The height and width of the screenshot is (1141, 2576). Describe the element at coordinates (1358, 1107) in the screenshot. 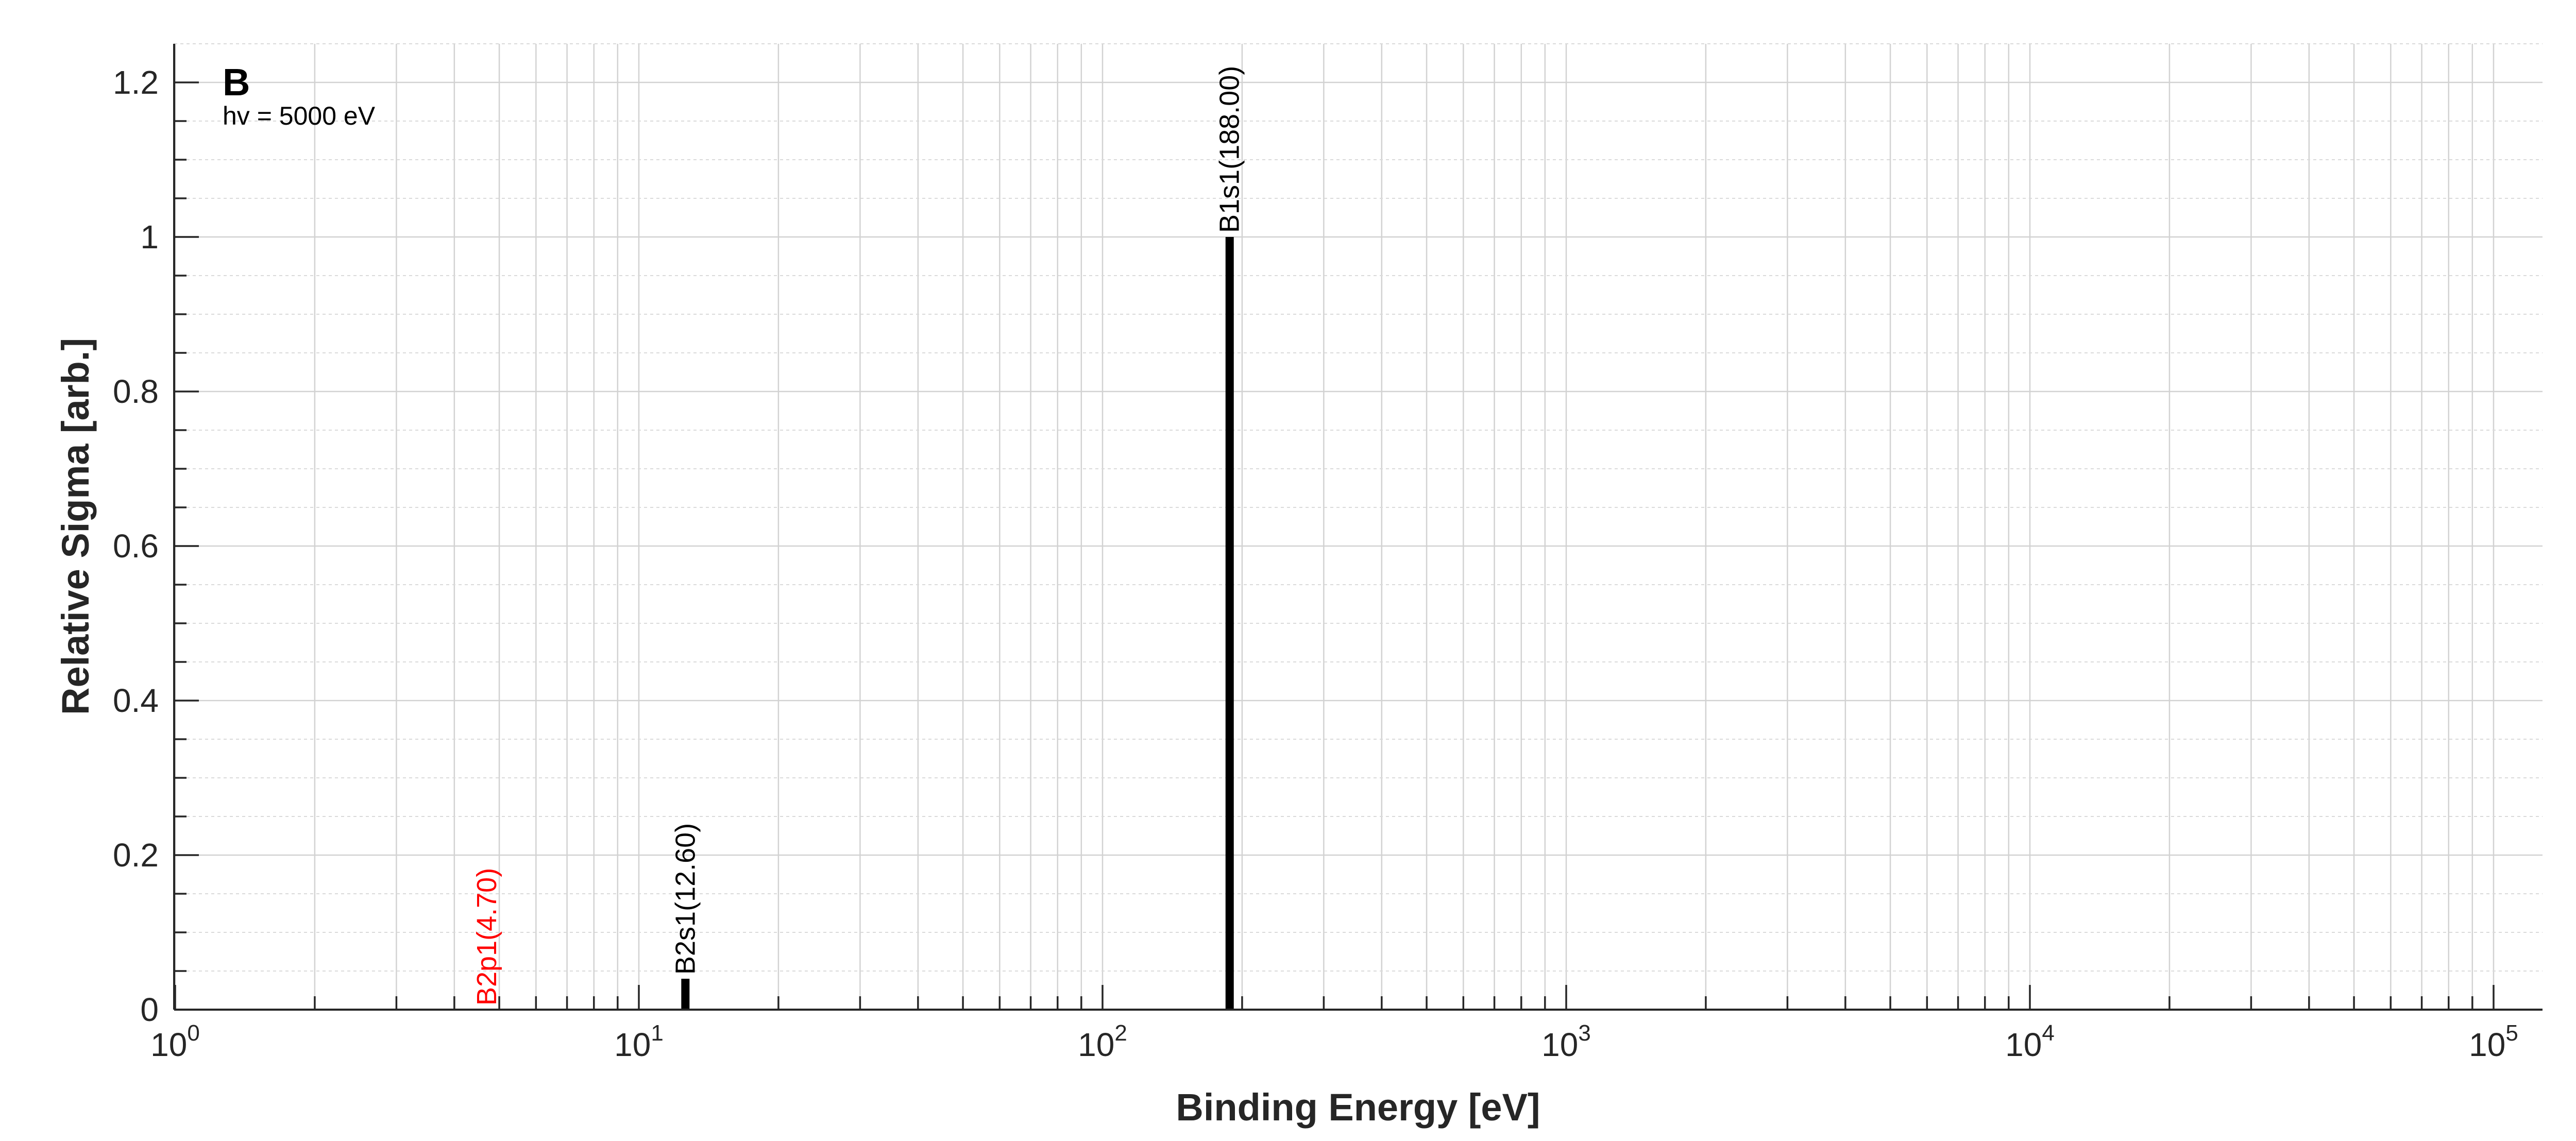

I see `x-axis-title: Binding Energy [eV]` at that location.